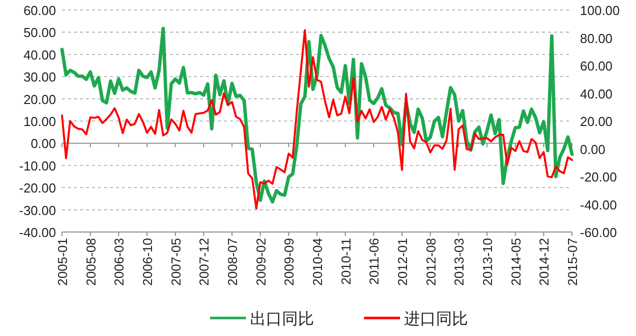  I want to click on legend-label: 进口同比, so click(436, 319).